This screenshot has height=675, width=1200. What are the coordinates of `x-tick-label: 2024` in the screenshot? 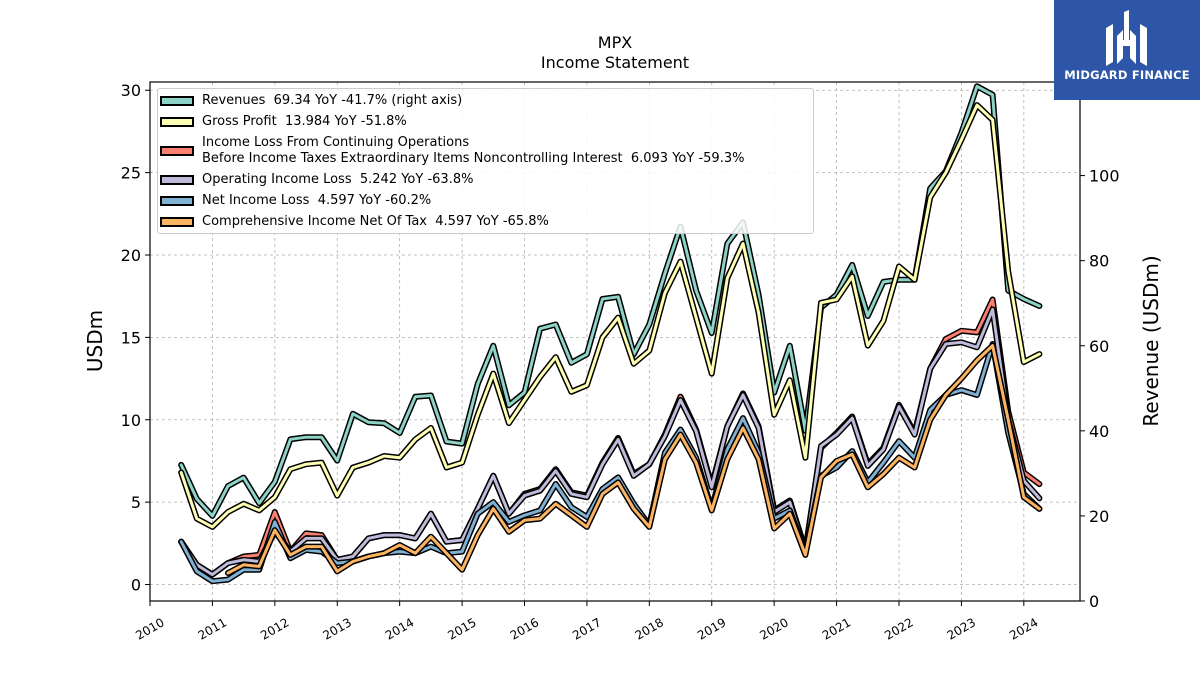 It's located at (1023, 628).